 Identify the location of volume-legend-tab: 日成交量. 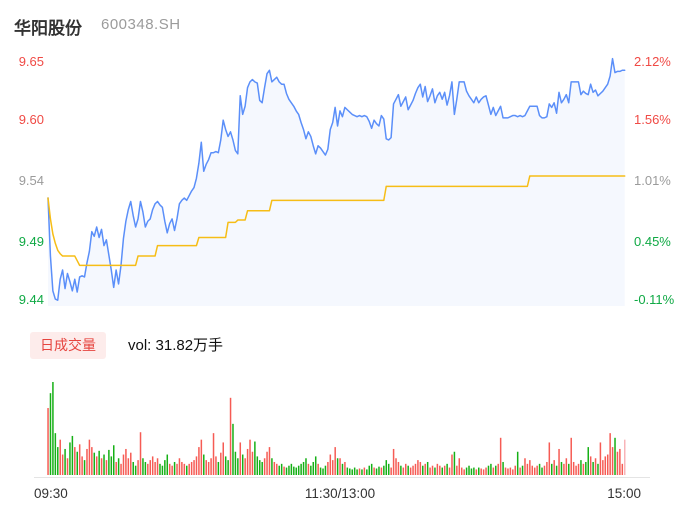
(68, 345).